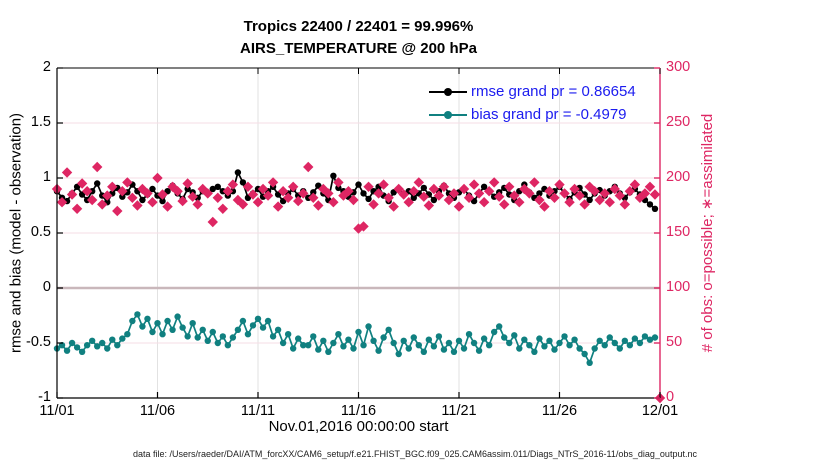 This screenshot has height=470, width=830. Describe the element at coordinates (46, 177) in the screenshot. I see `y-left-tick-label: 1` at that location.